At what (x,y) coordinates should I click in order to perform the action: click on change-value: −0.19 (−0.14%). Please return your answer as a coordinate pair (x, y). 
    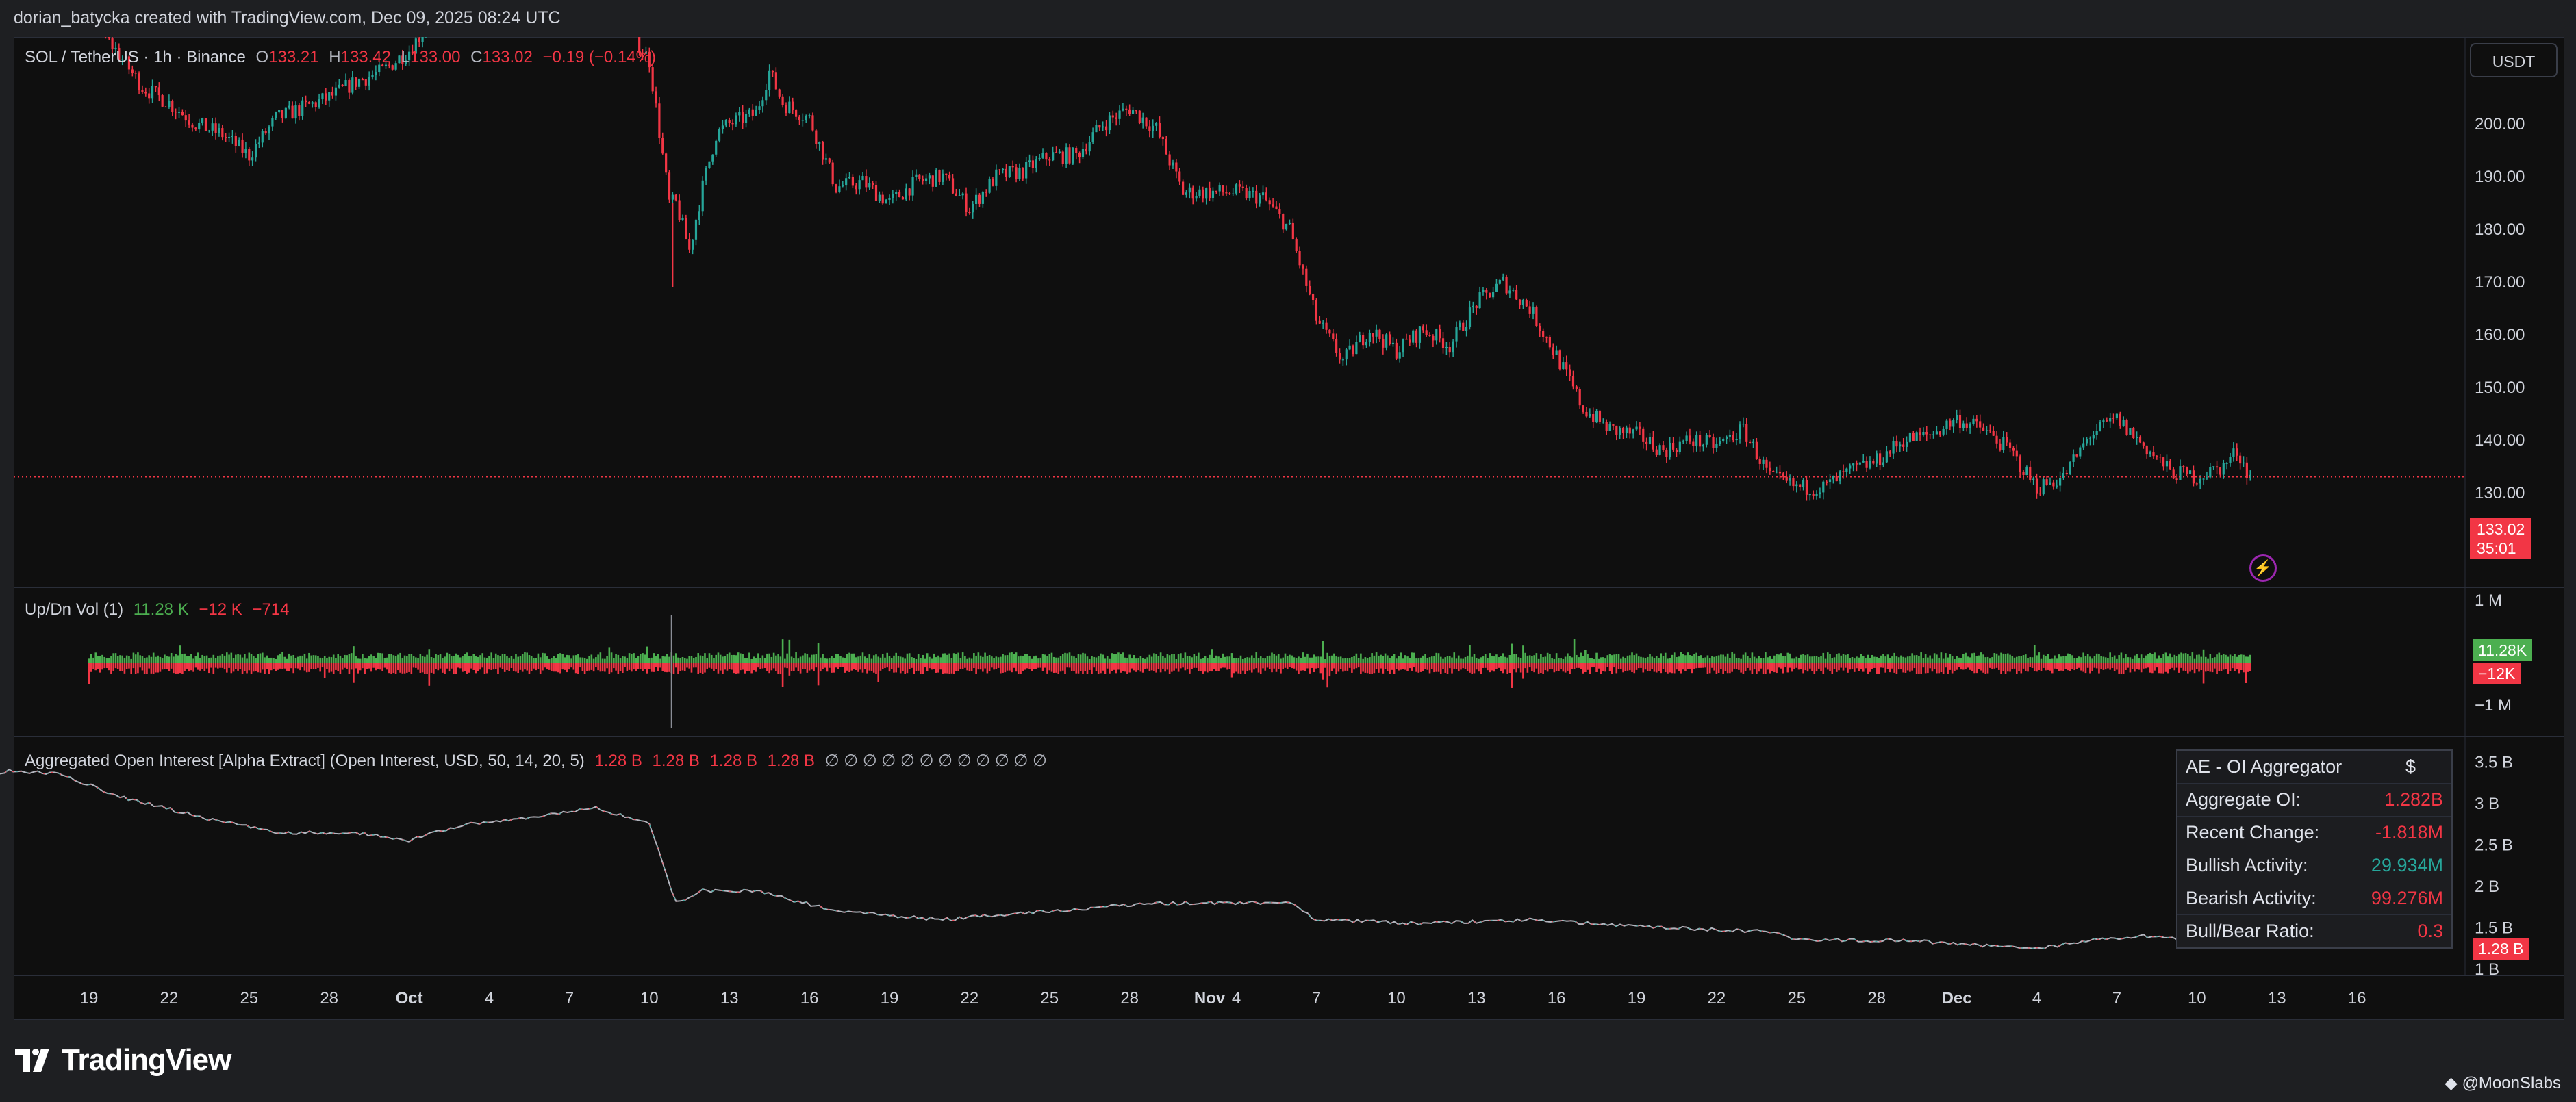
    Looking at the image, I should click on (599, 57).